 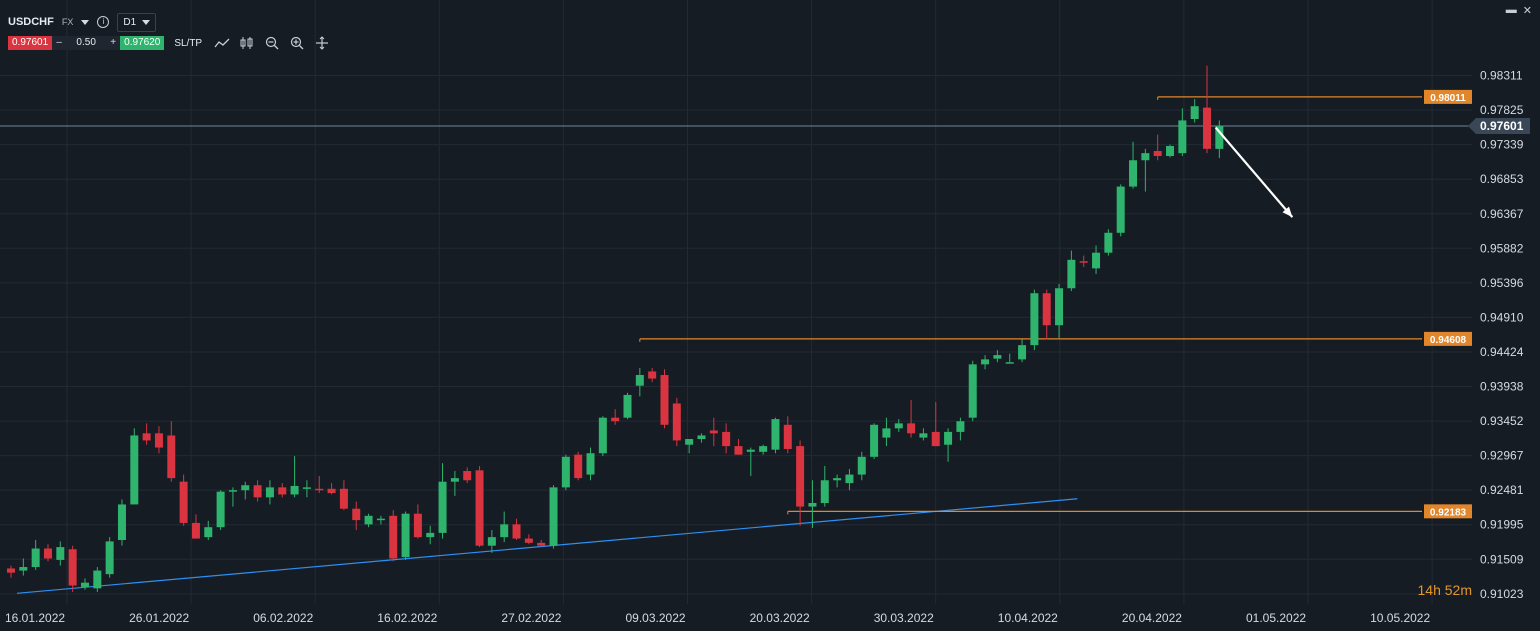 What do you see at coordinates (1502, 594) in the screenshot?
I see `y-tick-label: 0.91023` at bounding box center [1502, 594].